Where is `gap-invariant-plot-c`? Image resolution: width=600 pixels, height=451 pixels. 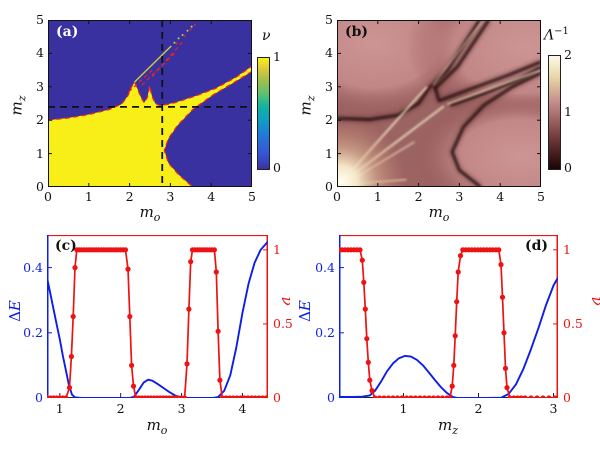 gap-invariant-plot-c is located at coordinates (157, 316).